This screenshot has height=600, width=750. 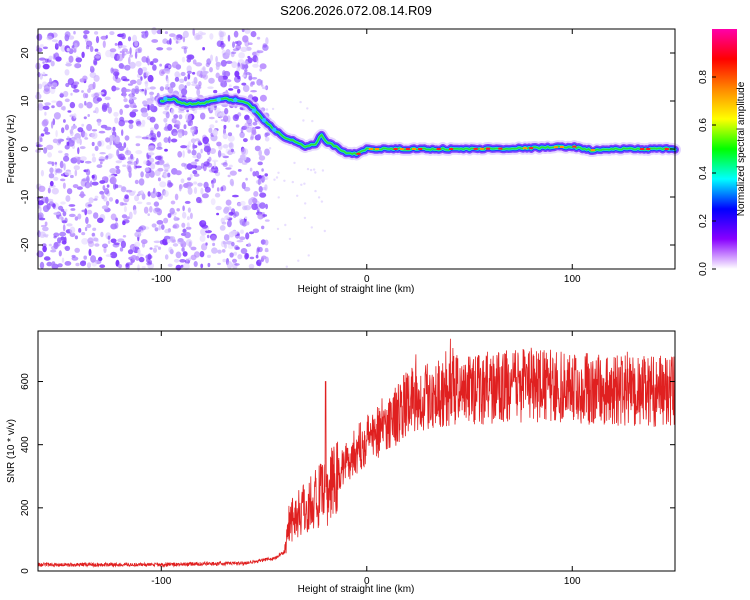 I want to click on y-tick-label: 20, so click(x=25, y=53).